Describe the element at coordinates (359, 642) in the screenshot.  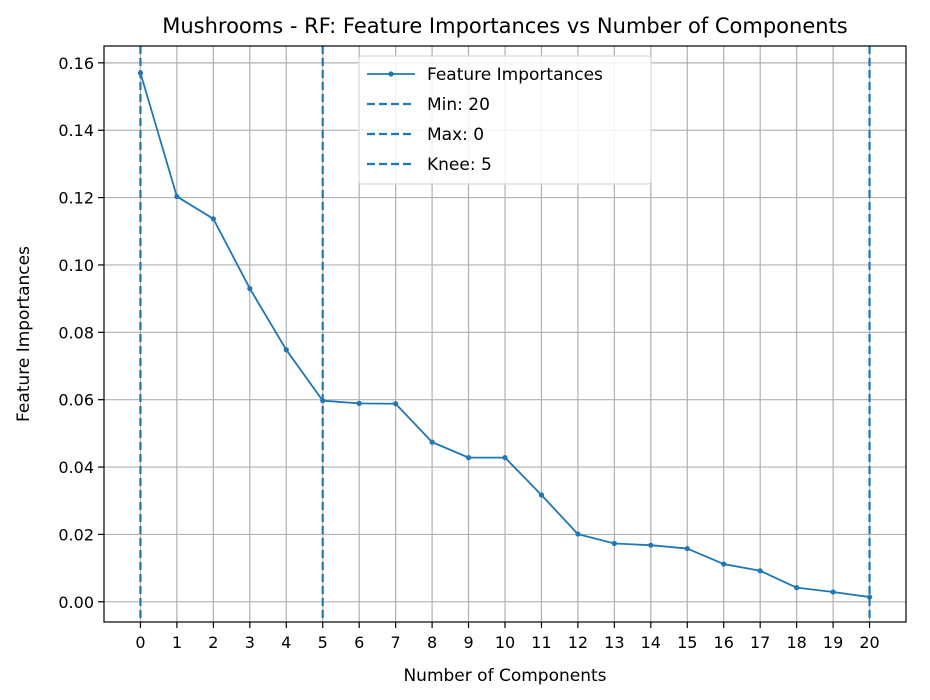
I see `x-tick-label: 6` at that location.